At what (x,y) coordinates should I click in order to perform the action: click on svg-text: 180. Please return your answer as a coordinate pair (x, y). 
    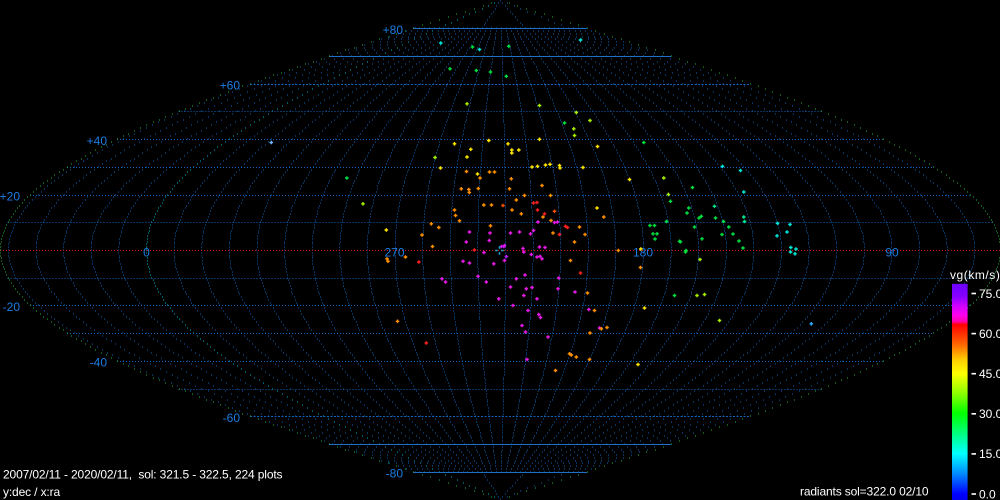
    Looking at the image, I should click on (643, 253).